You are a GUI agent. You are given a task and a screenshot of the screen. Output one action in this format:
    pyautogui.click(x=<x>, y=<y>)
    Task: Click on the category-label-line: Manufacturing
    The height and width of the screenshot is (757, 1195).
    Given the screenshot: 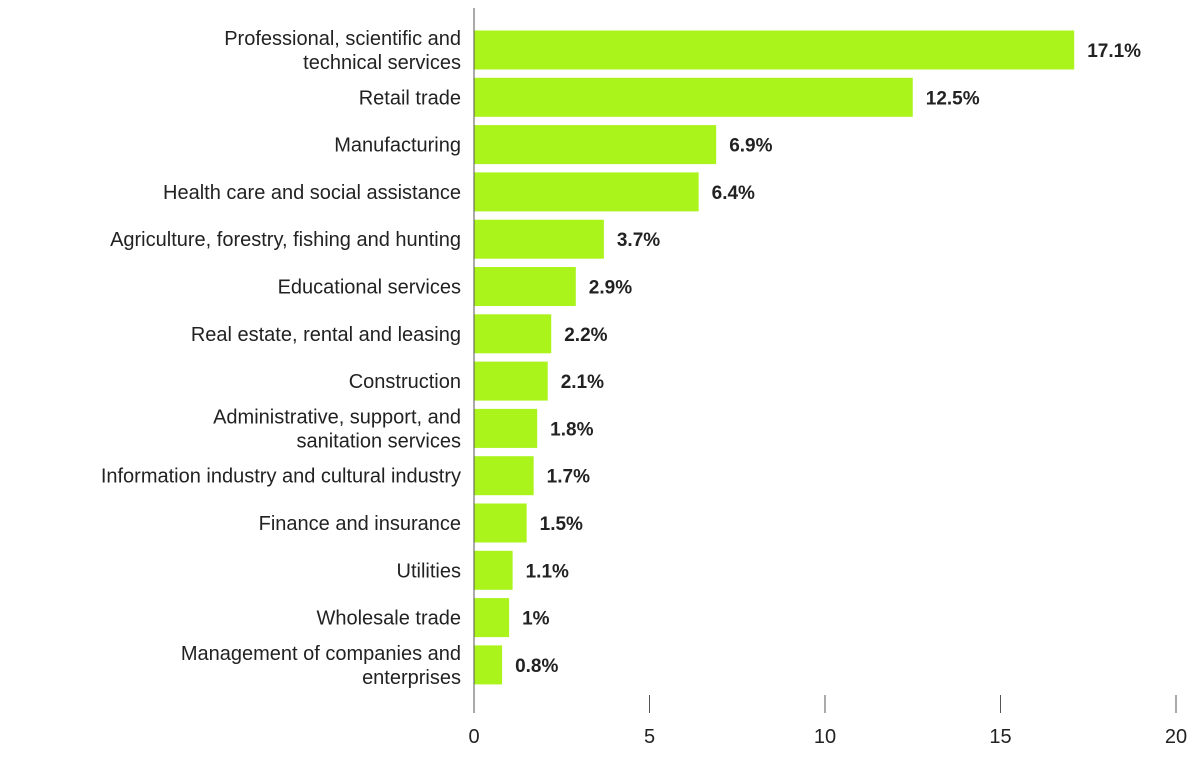 What is the action you would take?
    pyautogui.click(x=397, y=146)
    